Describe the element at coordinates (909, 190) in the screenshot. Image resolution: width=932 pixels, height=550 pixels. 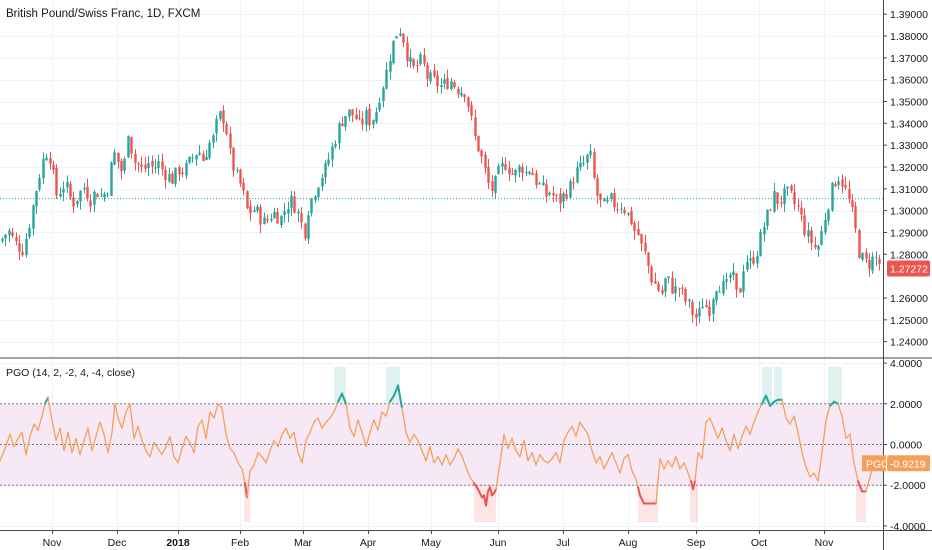
I see `price-tick-label: 1.31000` at that location.